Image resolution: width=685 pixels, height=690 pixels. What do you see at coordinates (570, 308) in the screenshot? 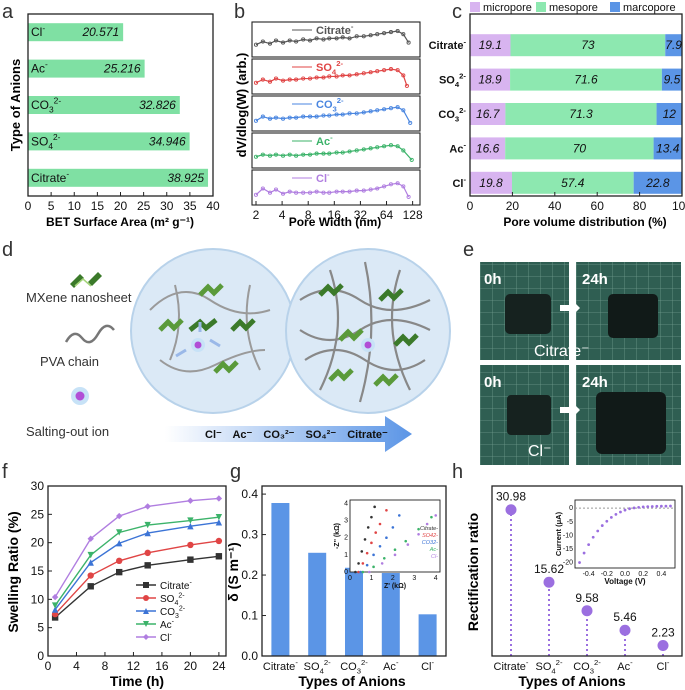
I see `arrow-top-icon` at bounding box center [570, 308].